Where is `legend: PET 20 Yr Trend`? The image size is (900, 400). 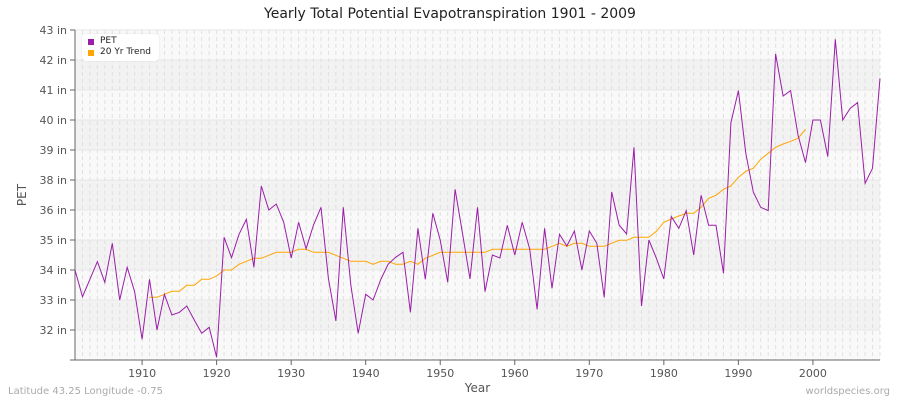
legend: PET 20 Yr Trend is located at coordinates (121, 47).